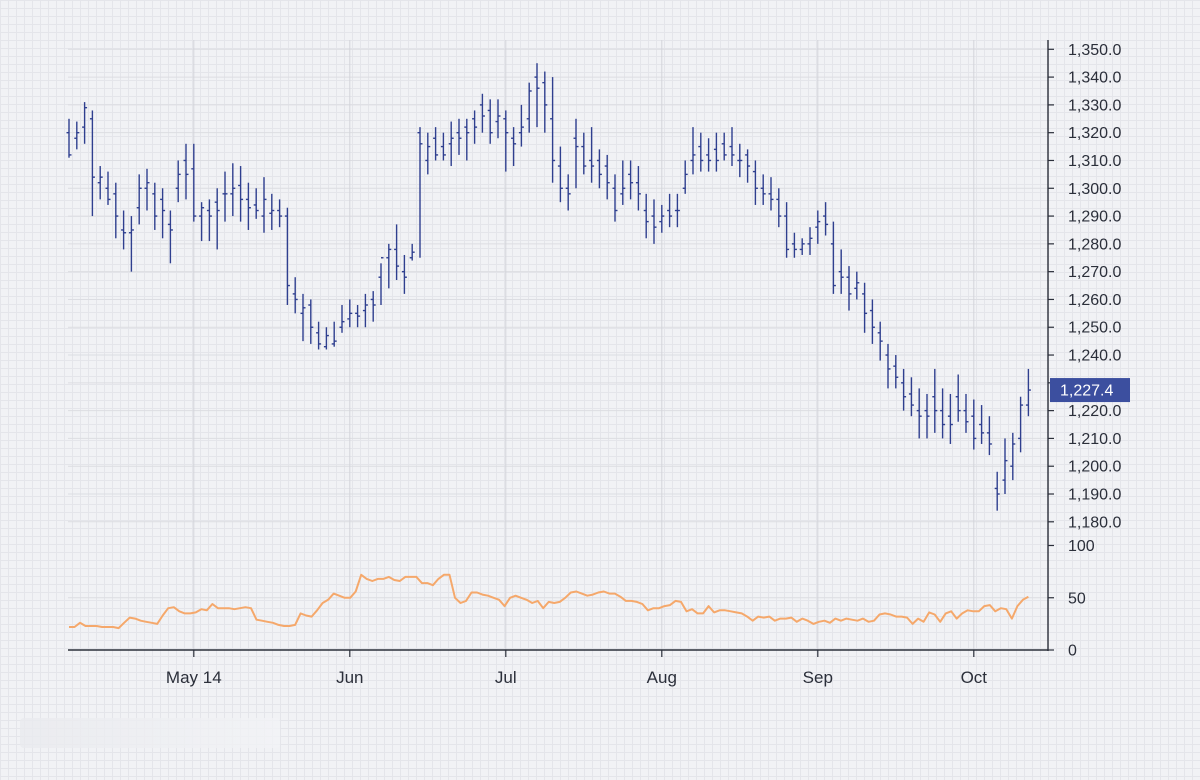 This screenshot has width=1200, height=780. I want to click on price-tick-label: 1,260.0, so click(1094, 300).